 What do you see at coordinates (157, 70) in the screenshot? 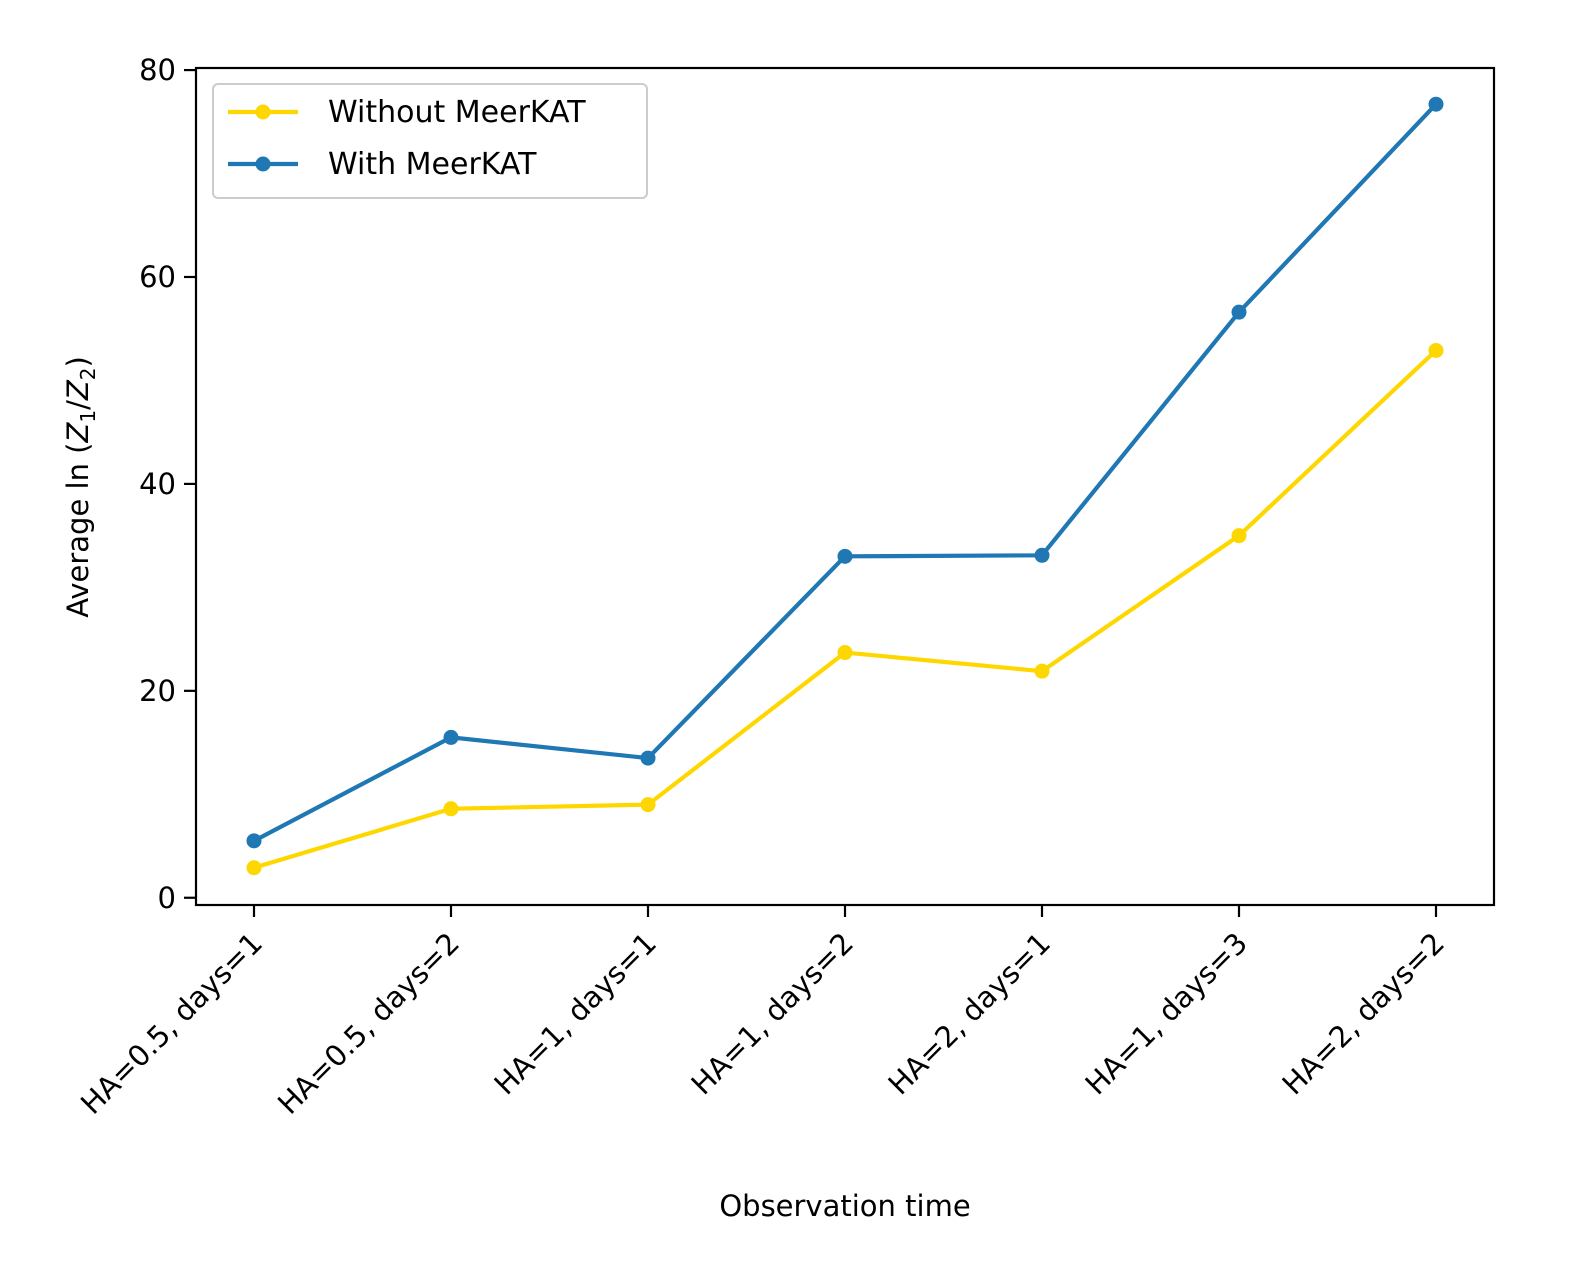
I see `y-tick-label-4: 80` at bounding box center [157, 70].